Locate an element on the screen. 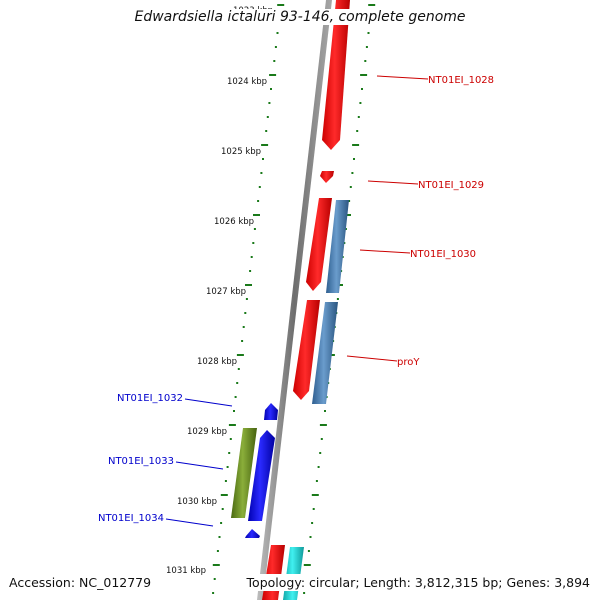 The image size is (600, 600). gene-label-nt01ei-1033: NT01EI_1033 is located at coordinates (141, 461).